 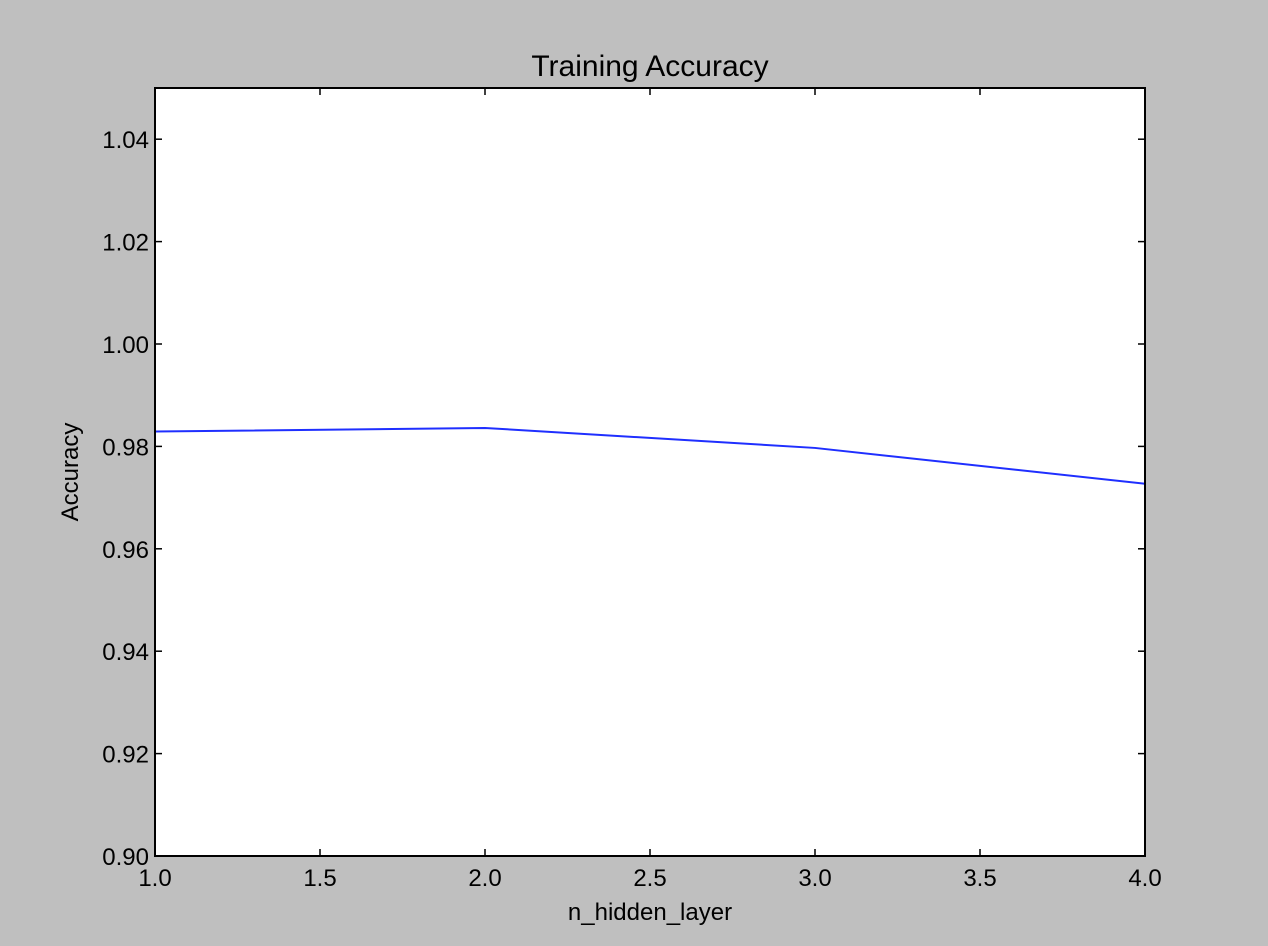 I want to click on x-tick-label: 2.0, so click(x=484, y=878).